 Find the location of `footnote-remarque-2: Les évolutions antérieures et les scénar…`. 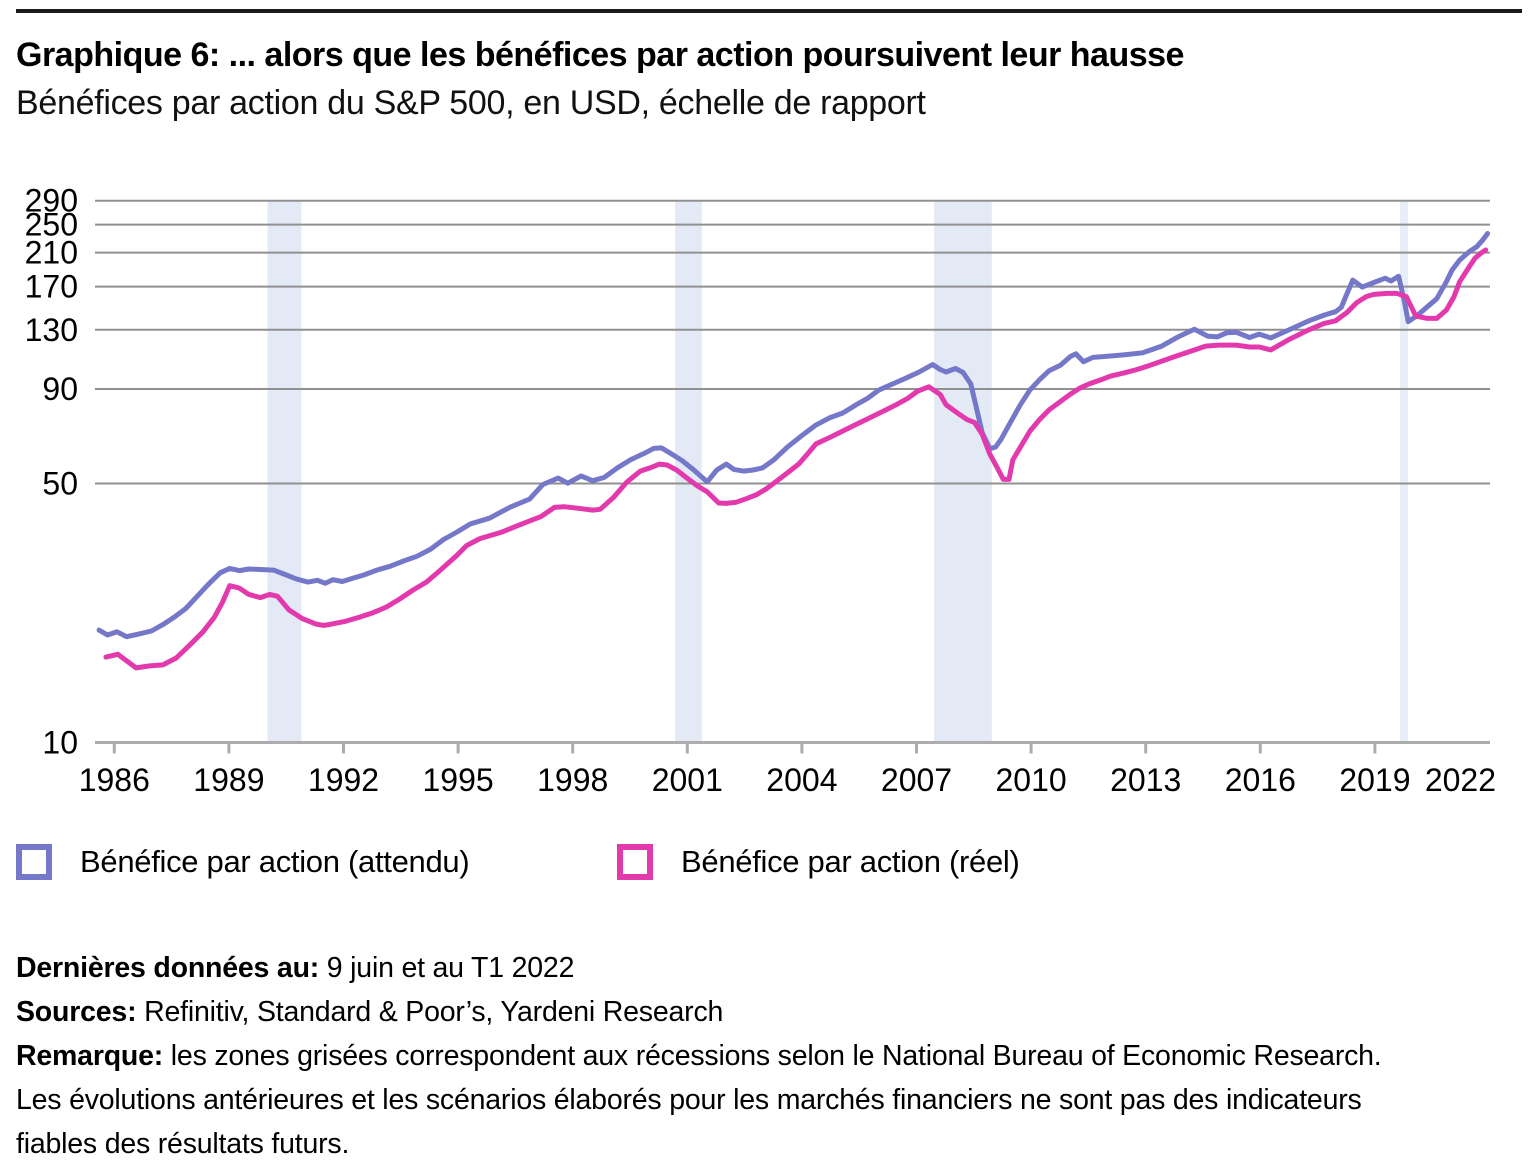

footnote-remarque-2: Les évolutions antérieures et les scénar… is located at coordinates (689, 1100).